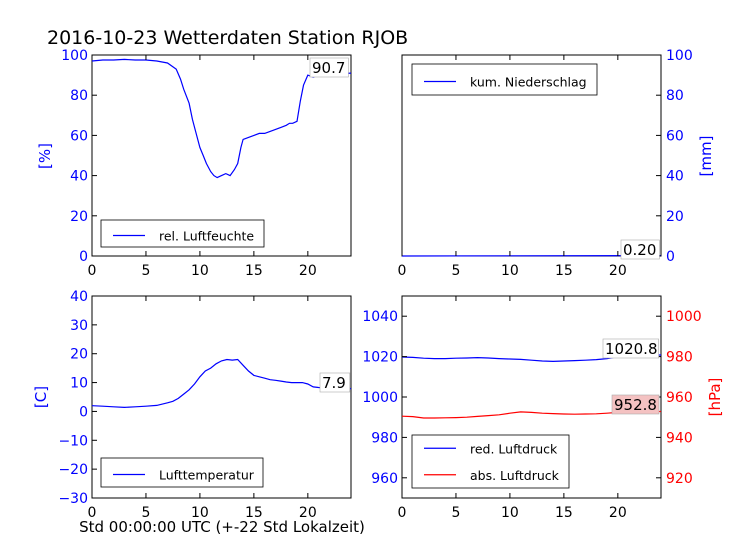  Describe the element at coordinates (380, 358) in the screenshot. I see `pressure-y-tick-label: 1020` at that location.